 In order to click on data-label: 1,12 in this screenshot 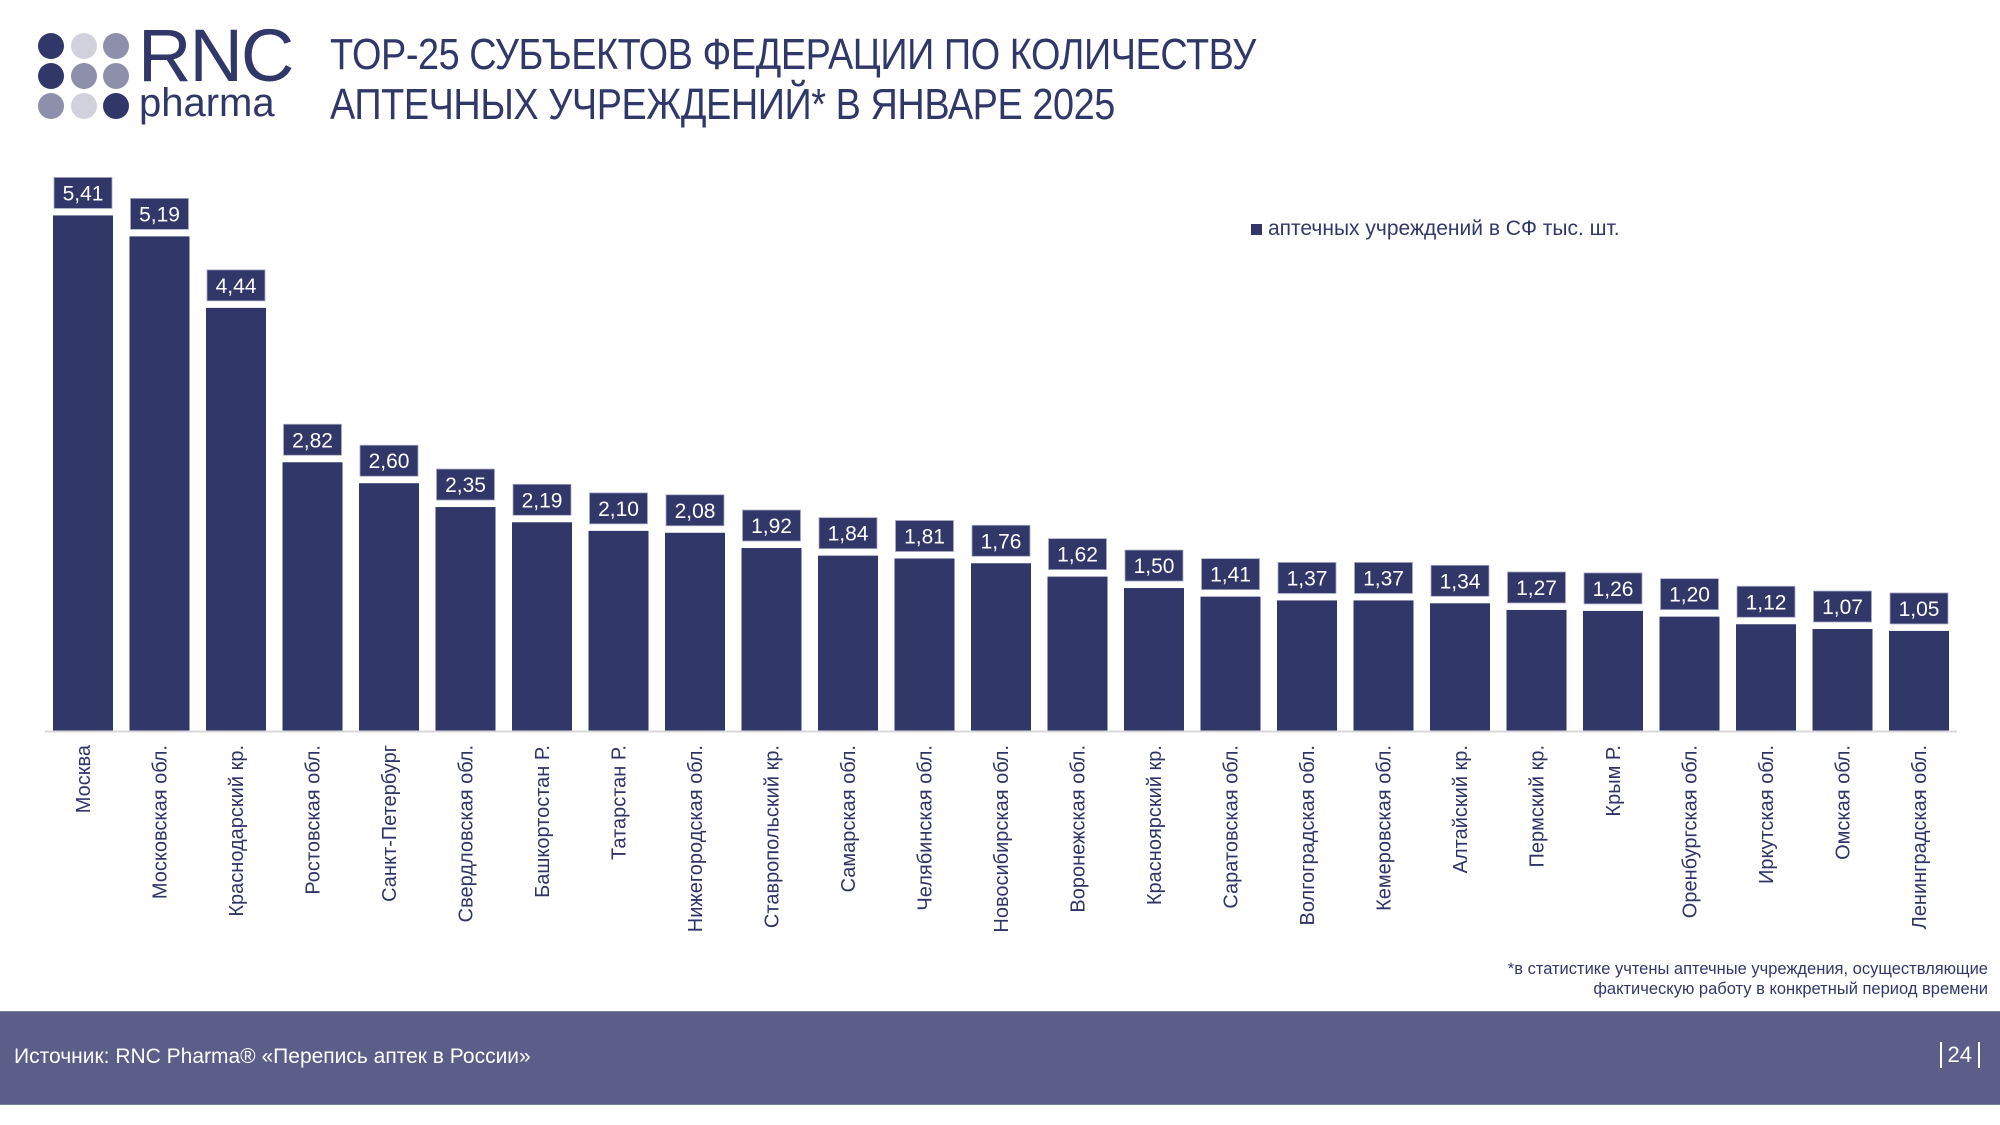, I will do `click(1766, 602)`.